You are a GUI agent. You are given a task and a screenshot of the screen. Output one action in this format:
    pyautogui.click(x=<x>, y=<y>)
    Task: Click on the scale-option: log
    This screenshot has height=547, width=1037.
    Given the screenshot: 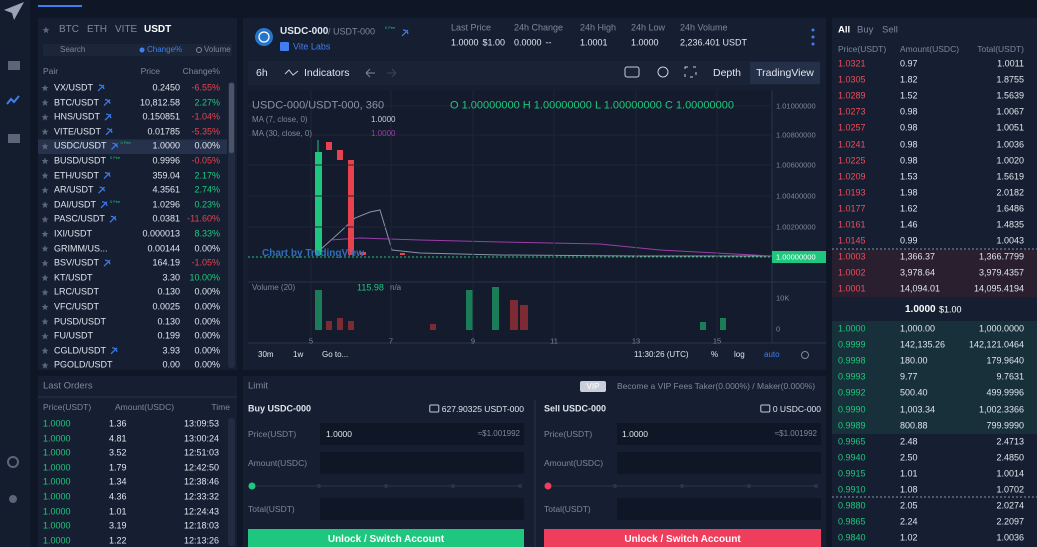 What is the action you would take?
    pyautogui.click(x=739, y=354)
    